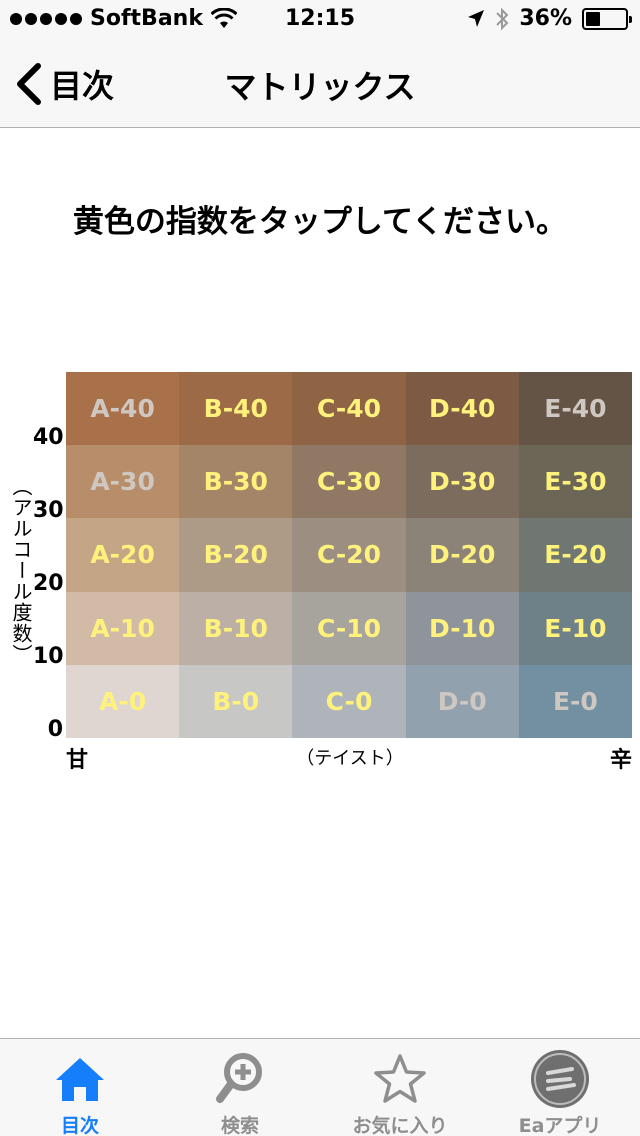  What do you see at coordinates (350, 758) in the screenshot?
I see `x-axis-title: （テイスト）` at bounding box center [350, 758].